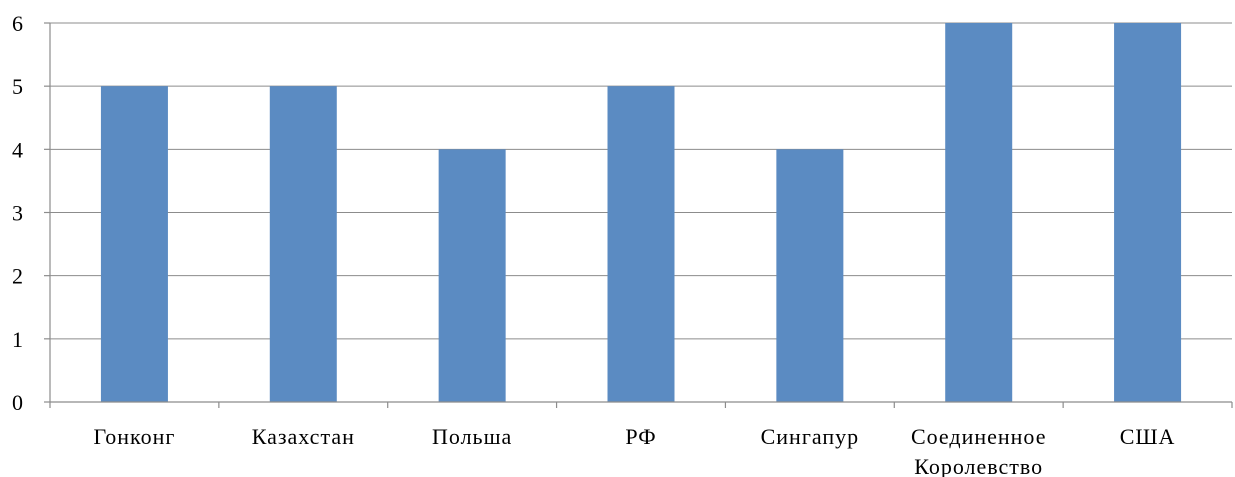 This screenshot has width=1235, height=477. I want to click on x-tick-label: Королевство, so click(978, 465).